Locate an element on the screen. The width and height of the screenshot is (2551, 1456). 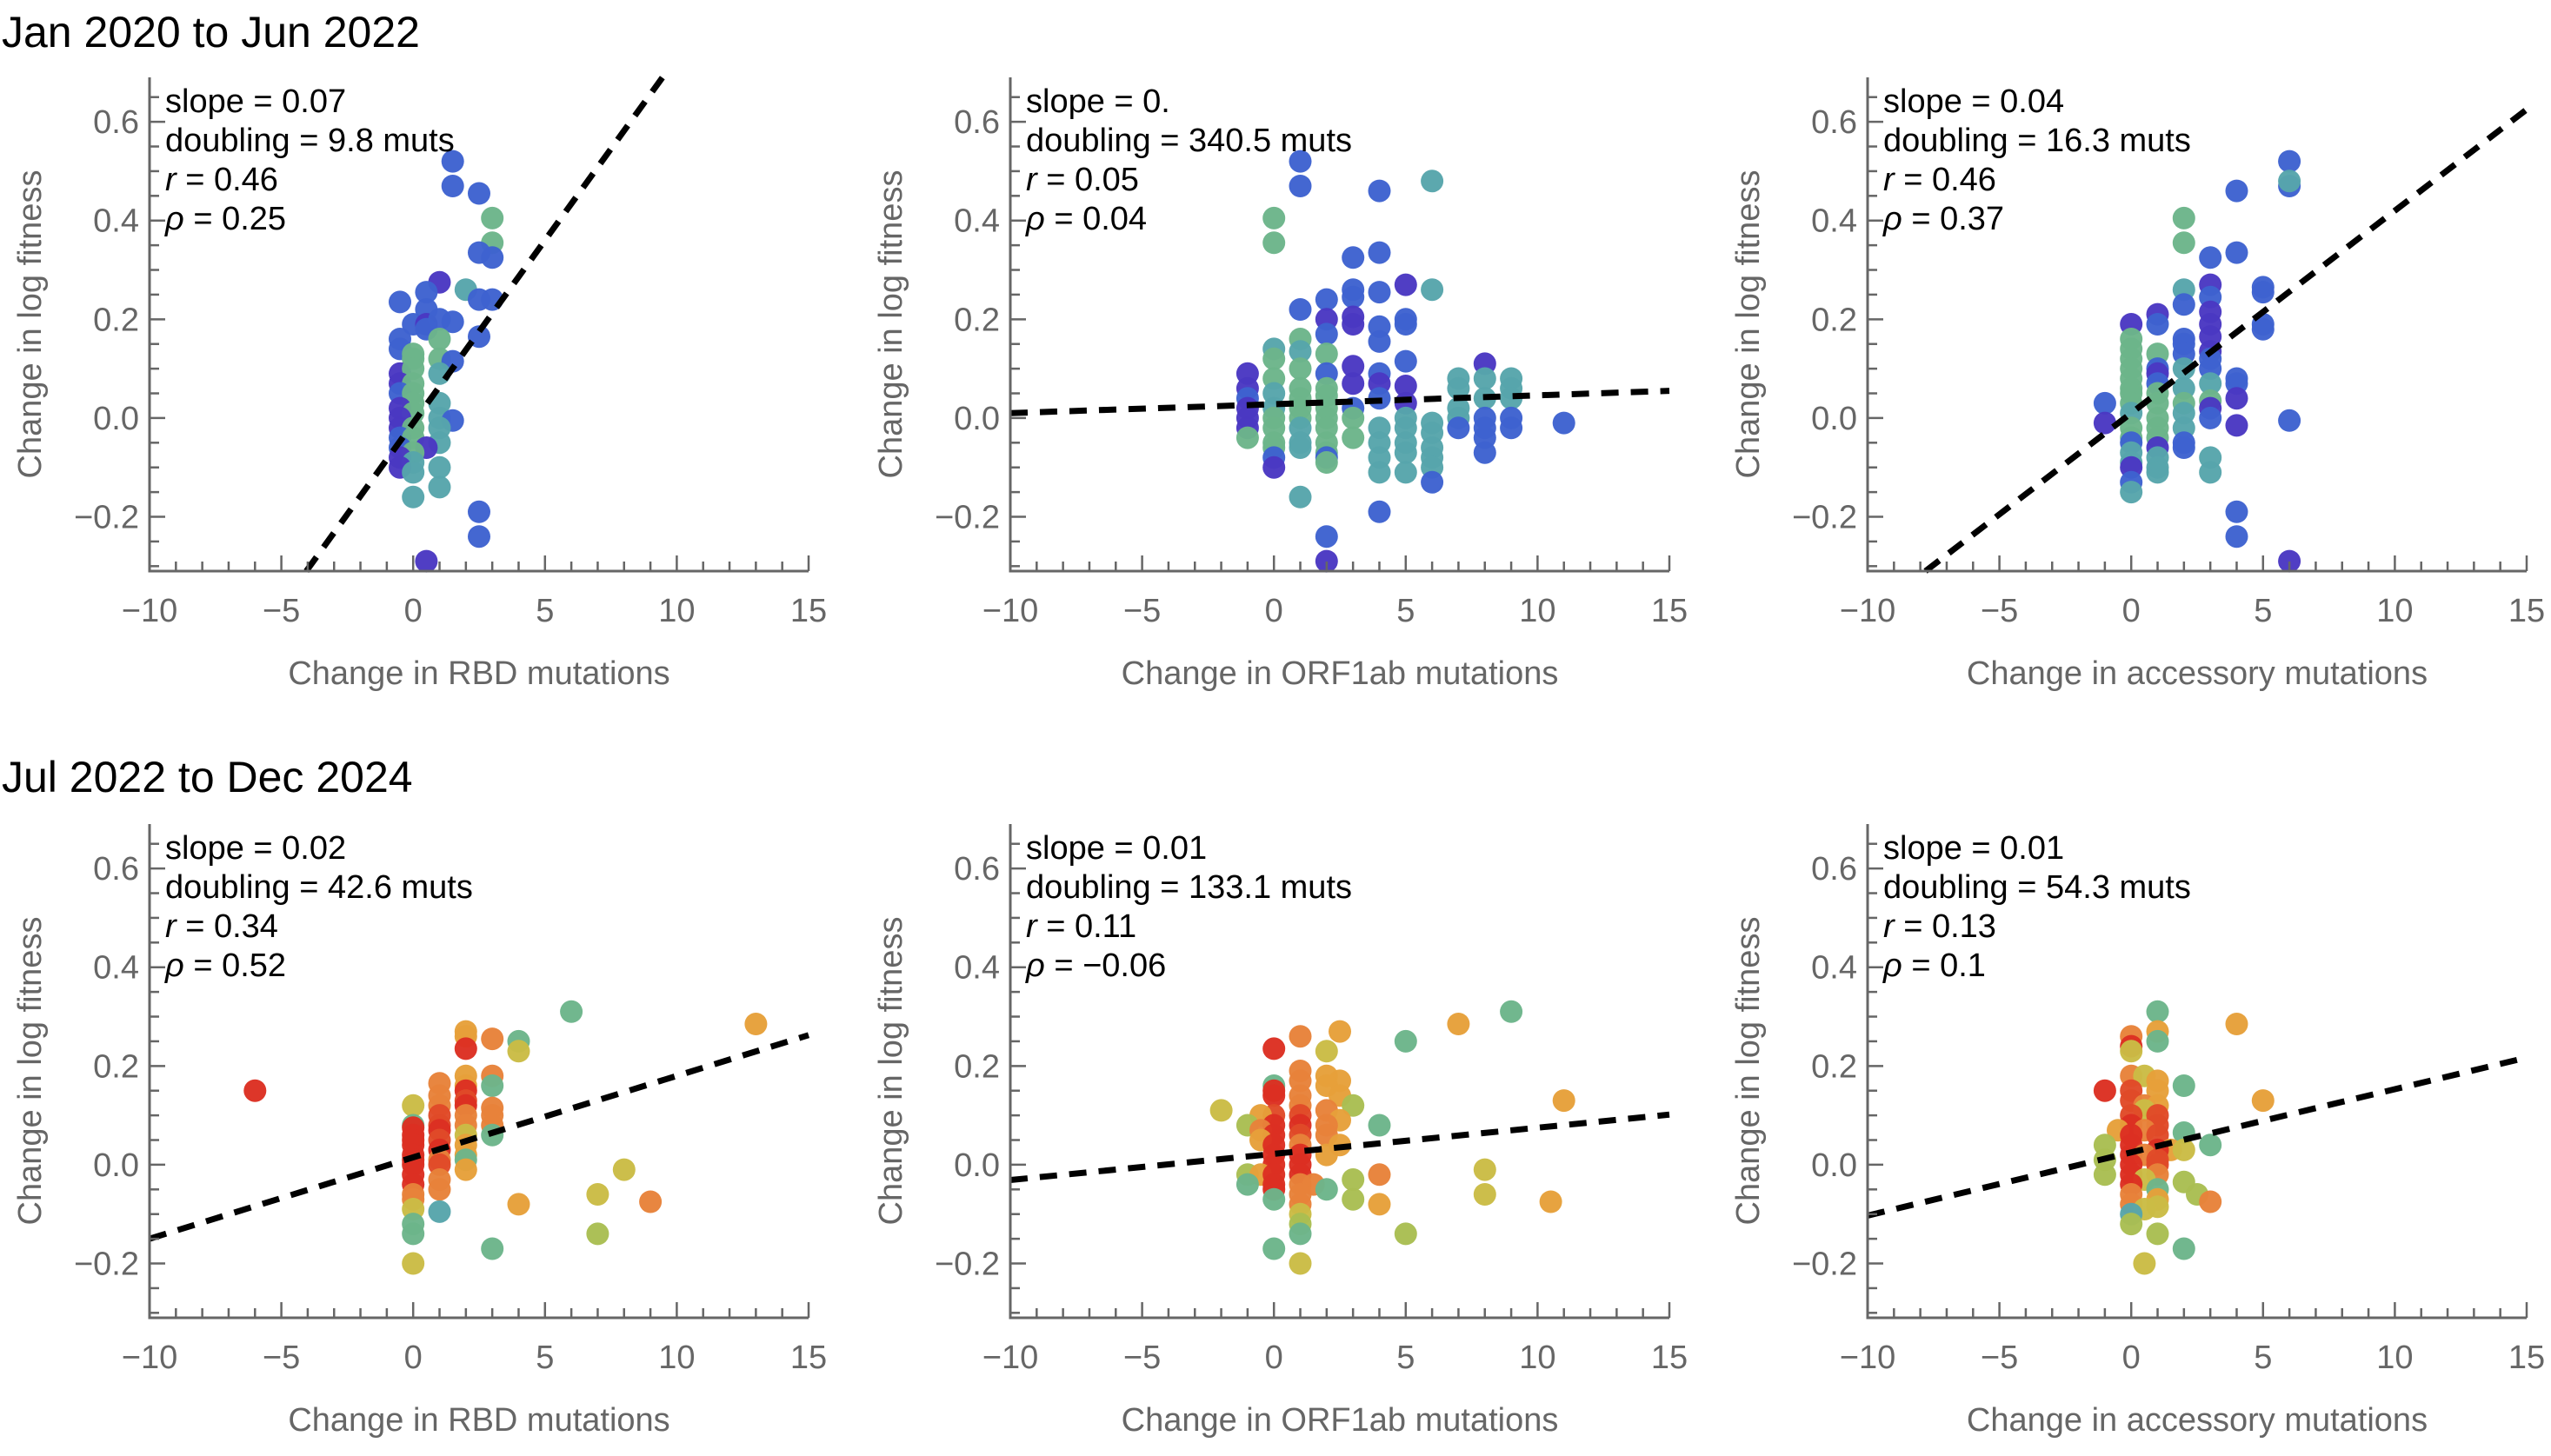
slope-stat: slope = 0.01 is located at coordinates (1116, 848).